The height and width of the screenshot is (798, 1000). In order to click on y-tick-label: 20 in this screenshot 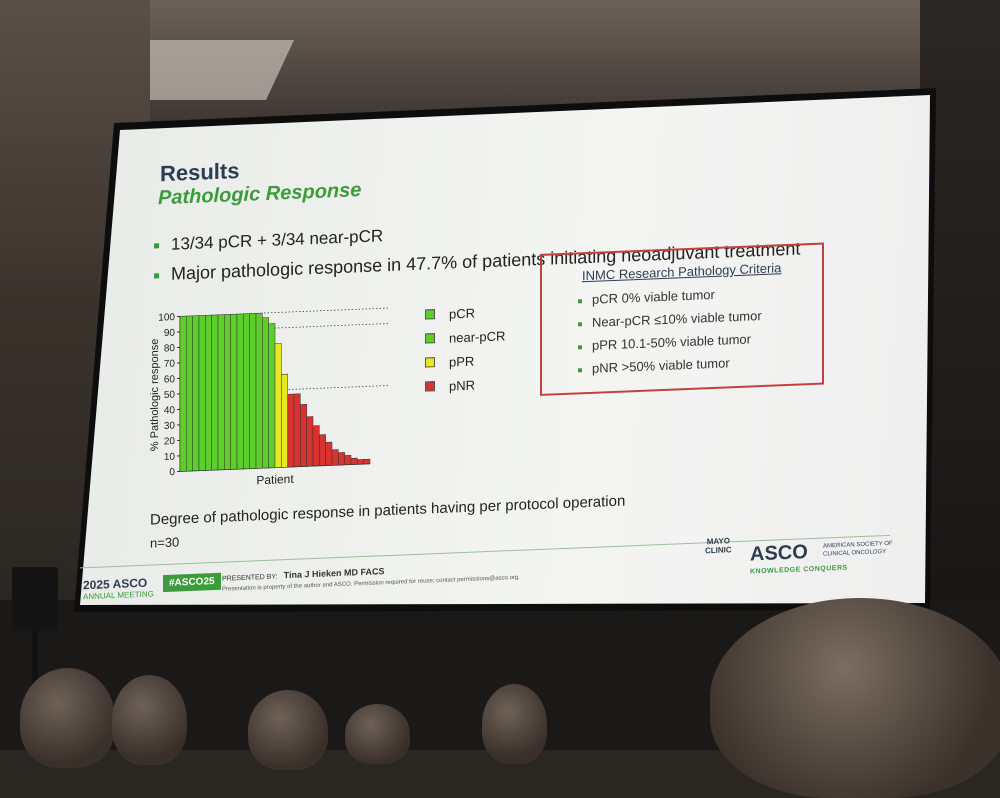, I will do `click(170, 441)`.